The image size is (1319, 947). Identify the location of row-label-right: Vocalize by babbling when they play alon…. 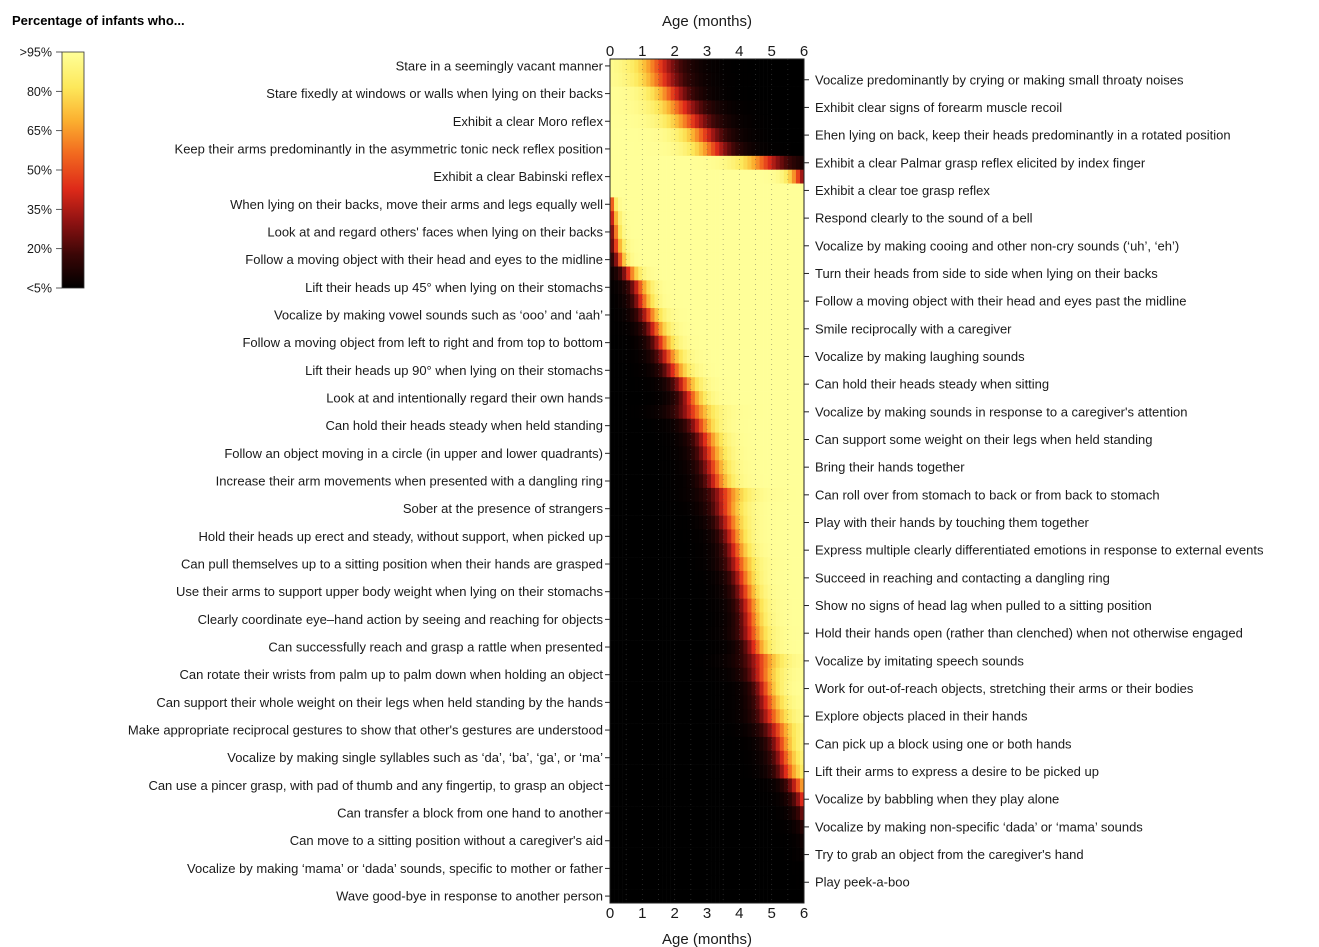
(937, 799).